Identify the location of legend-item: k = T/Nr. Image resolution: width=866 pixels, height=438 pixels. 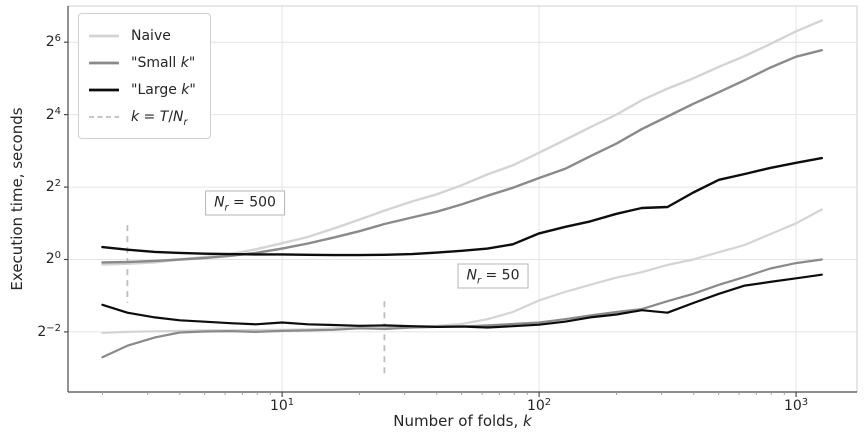
(142, 116).